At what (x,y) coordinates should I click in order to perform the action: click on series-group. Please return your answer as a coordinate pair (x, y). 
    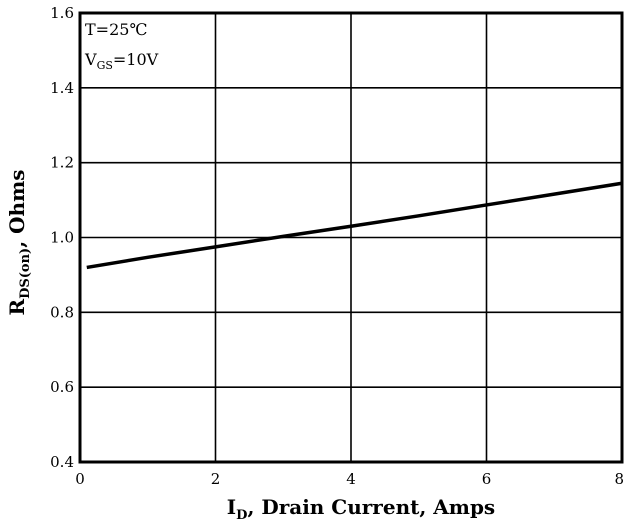
    Looking at the image, I should click on (354, 225).